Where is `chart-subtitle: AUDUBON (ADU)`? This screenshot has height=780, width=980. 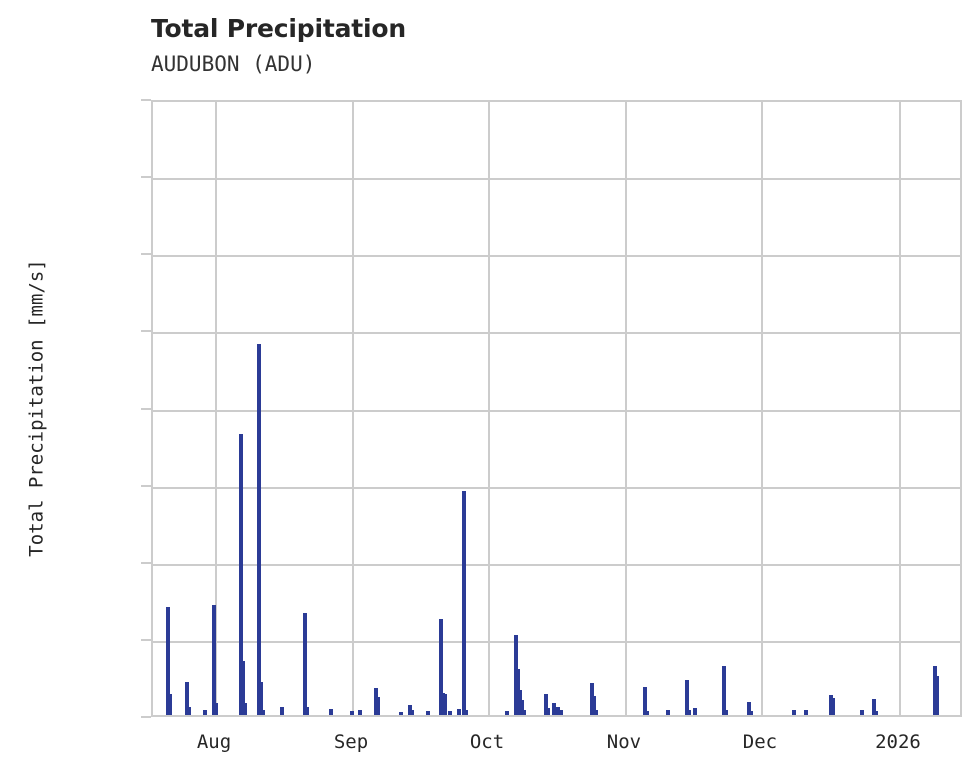
chart-subtitle: AUDUBON (ADU) is located at coordinates (233, 64).